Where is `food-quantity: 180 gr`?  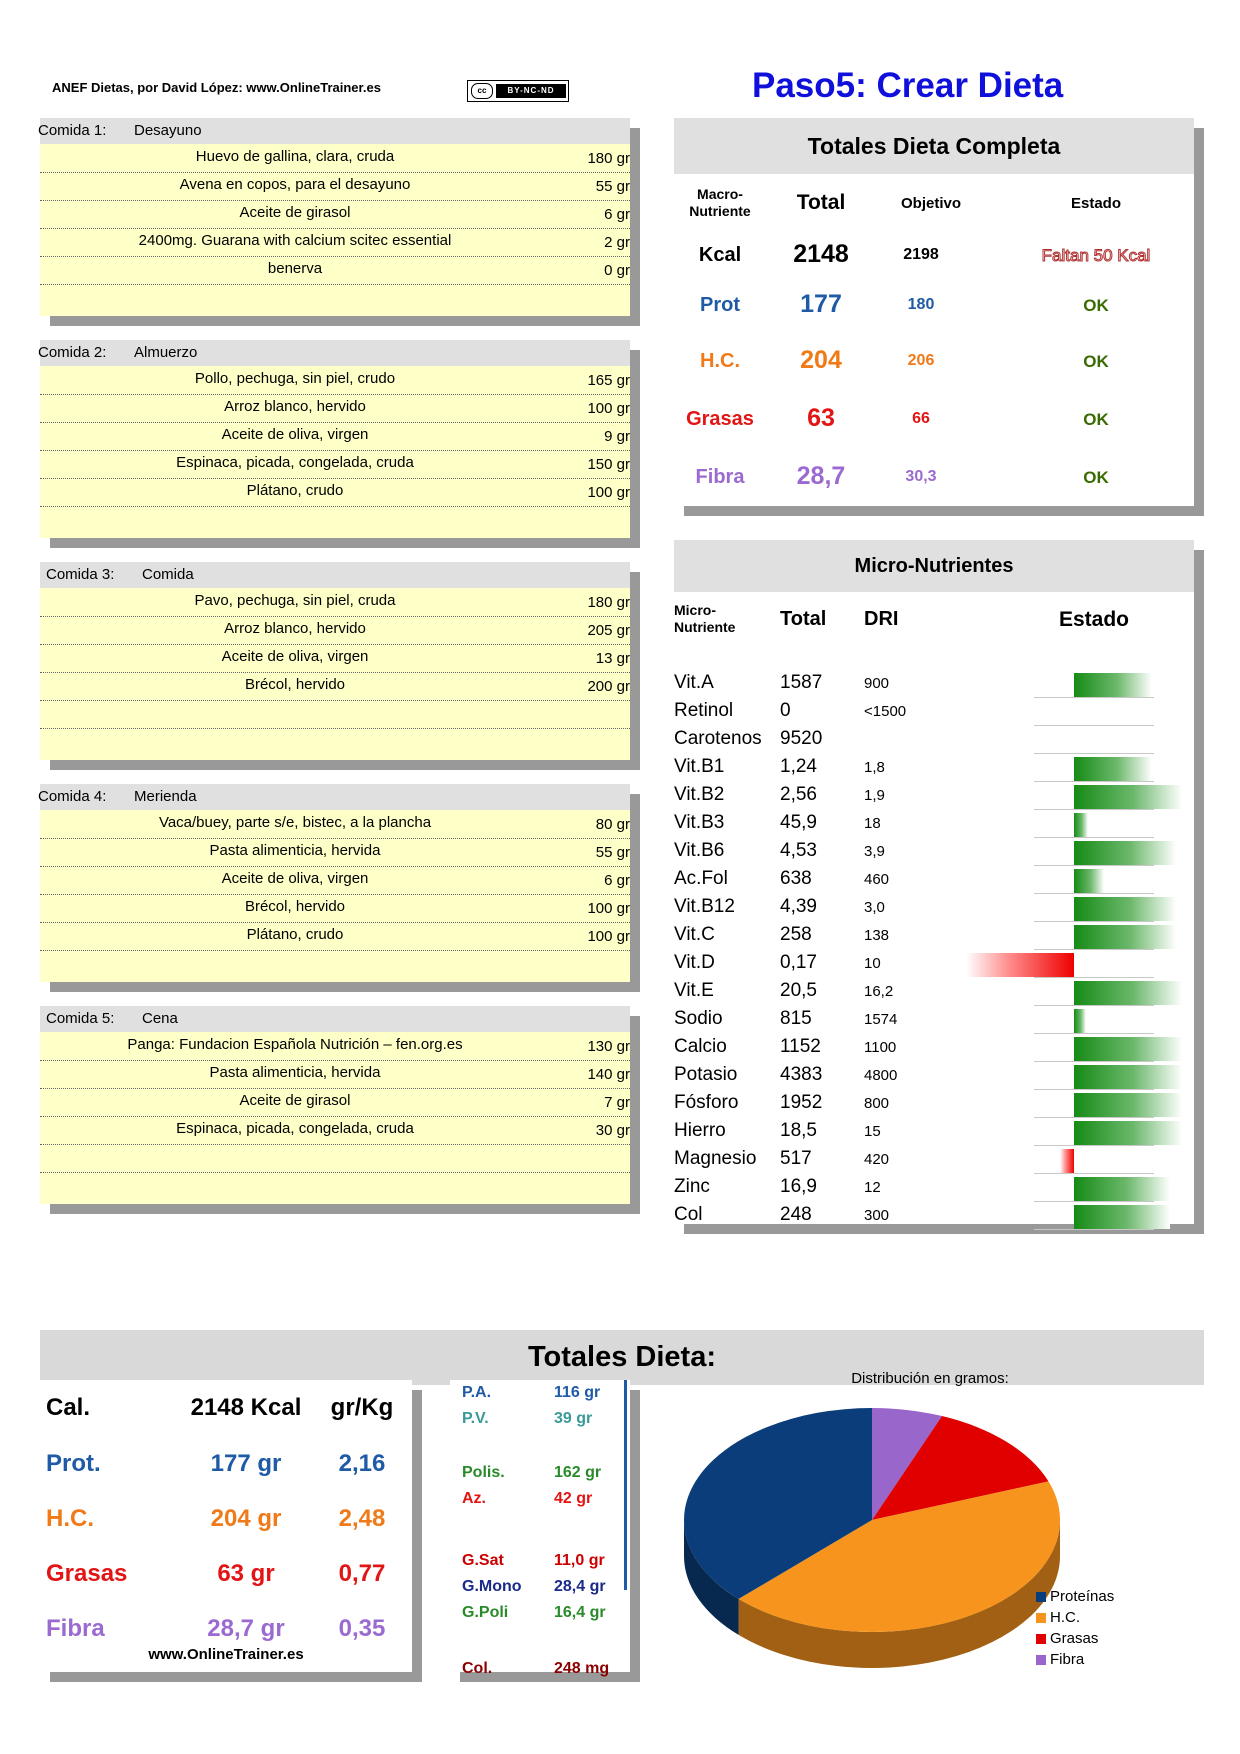
food-quantity: 180 gr is located at coordinates (608, 602).